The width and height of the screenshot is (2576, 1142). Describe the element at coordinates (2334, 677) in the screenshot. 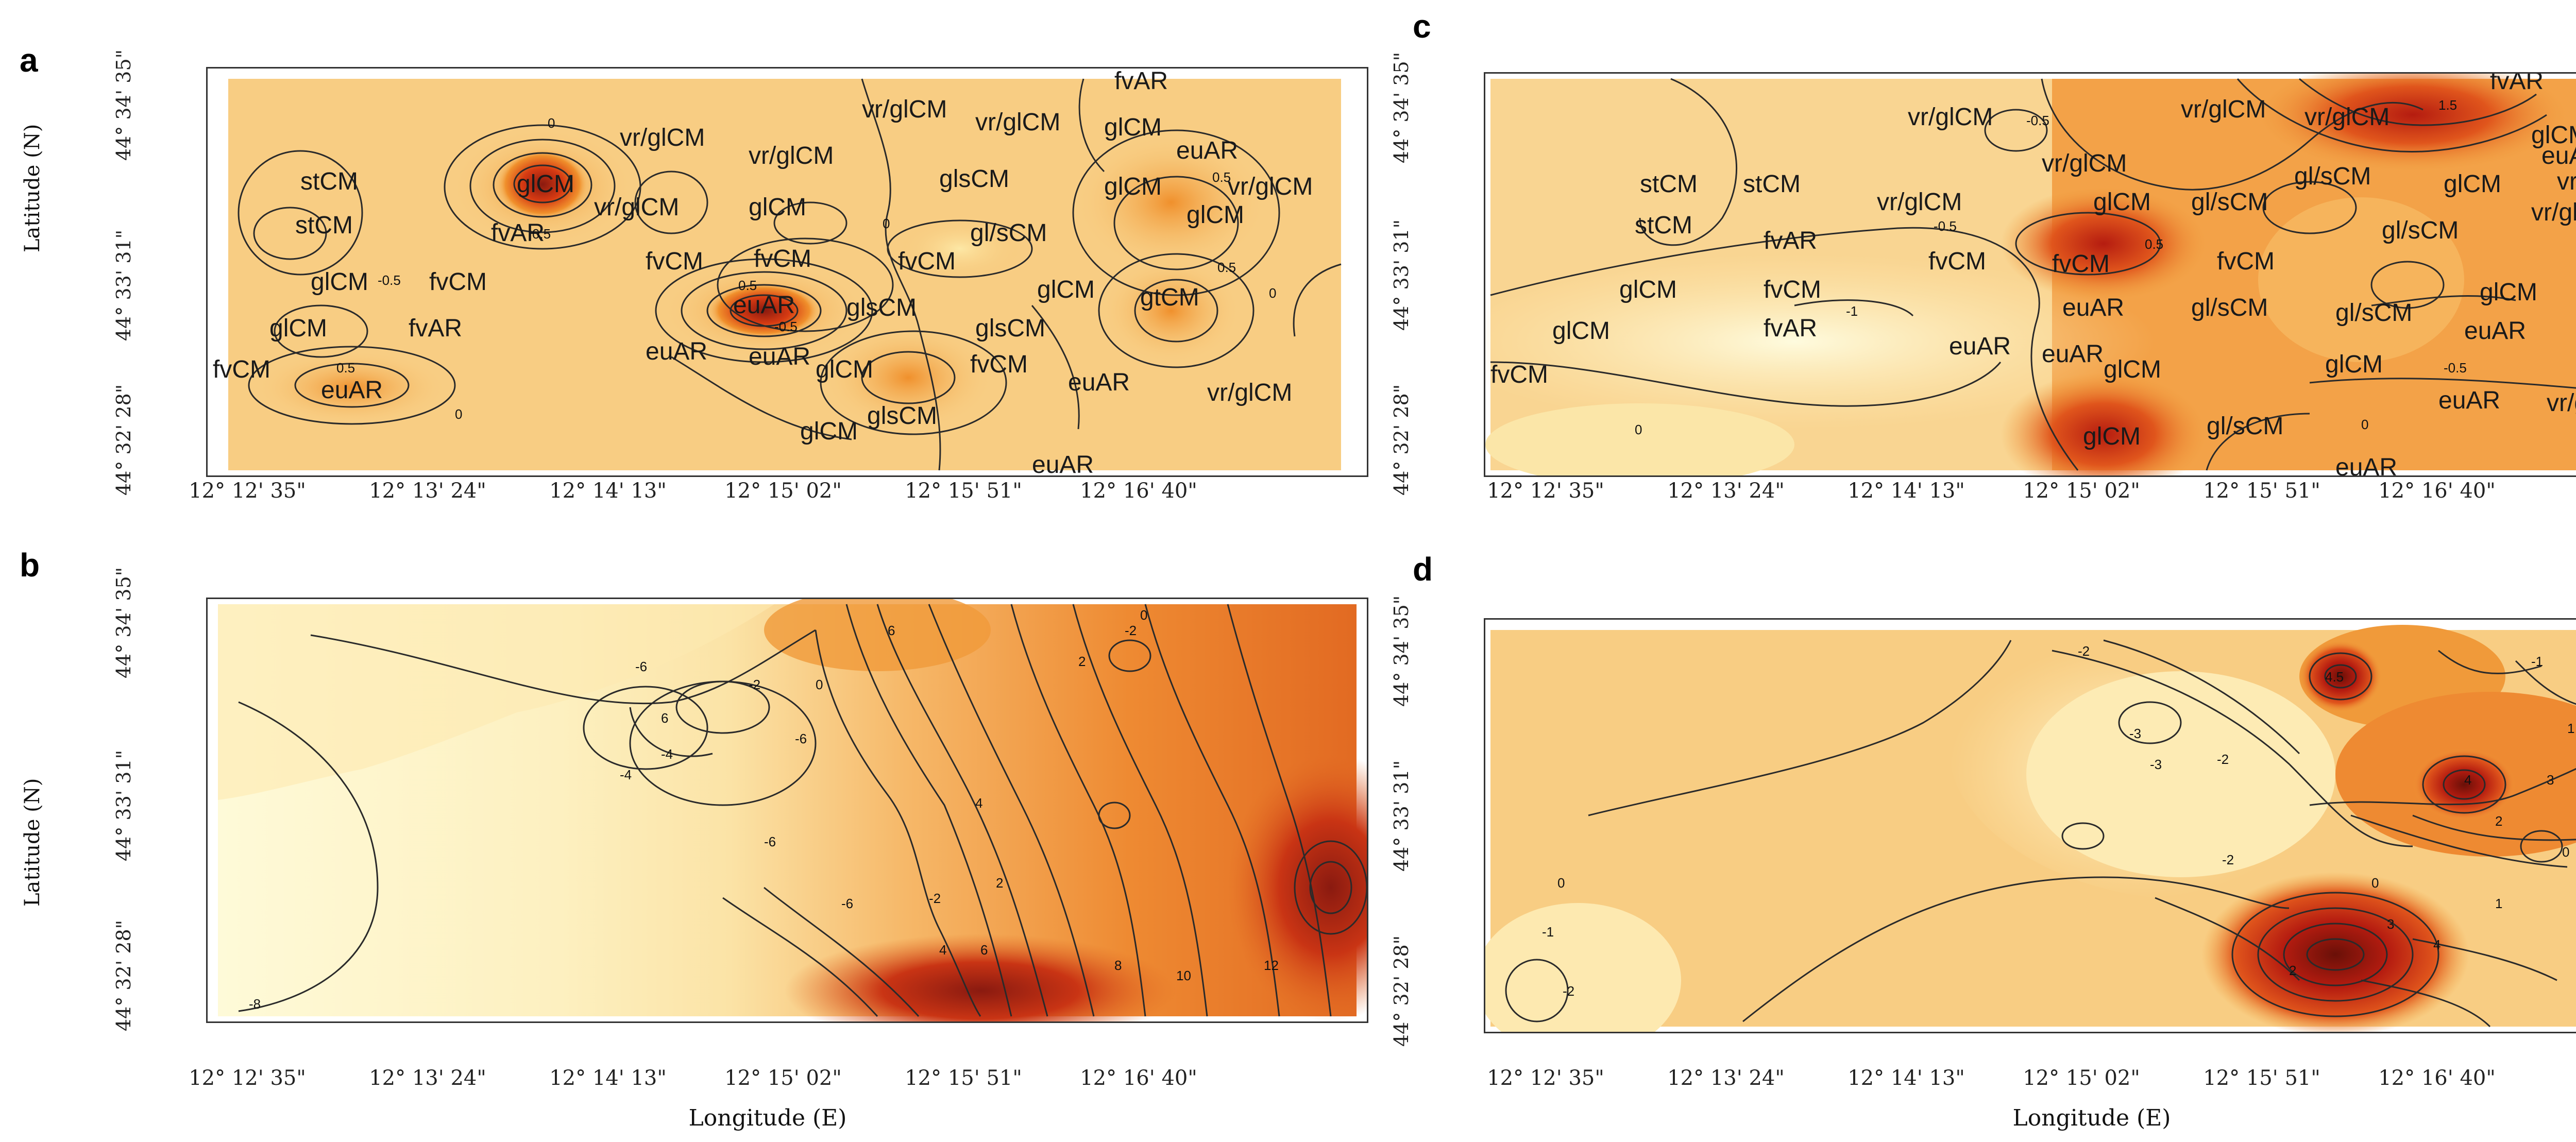

I see `svg-text: 4.5` at that location.